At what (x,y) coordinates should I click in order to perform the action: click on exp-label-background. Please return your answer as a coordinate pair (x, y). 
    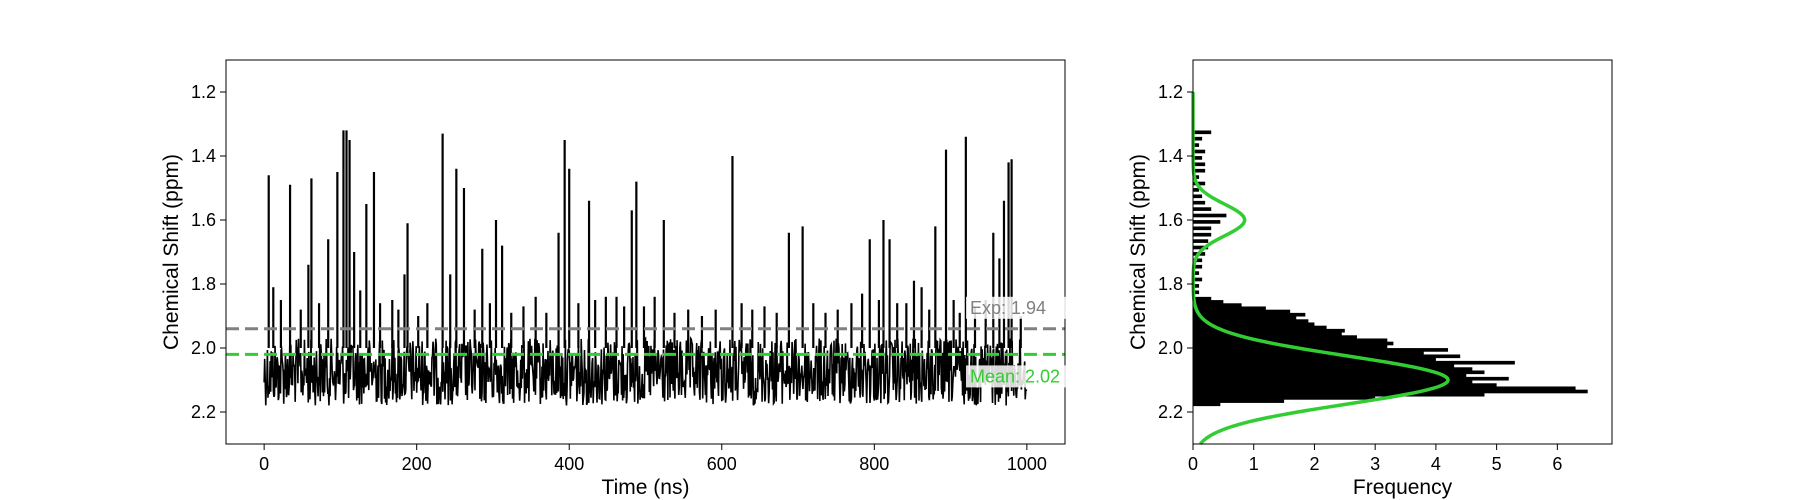
    Looking at the image, I should click on (1019, 307).